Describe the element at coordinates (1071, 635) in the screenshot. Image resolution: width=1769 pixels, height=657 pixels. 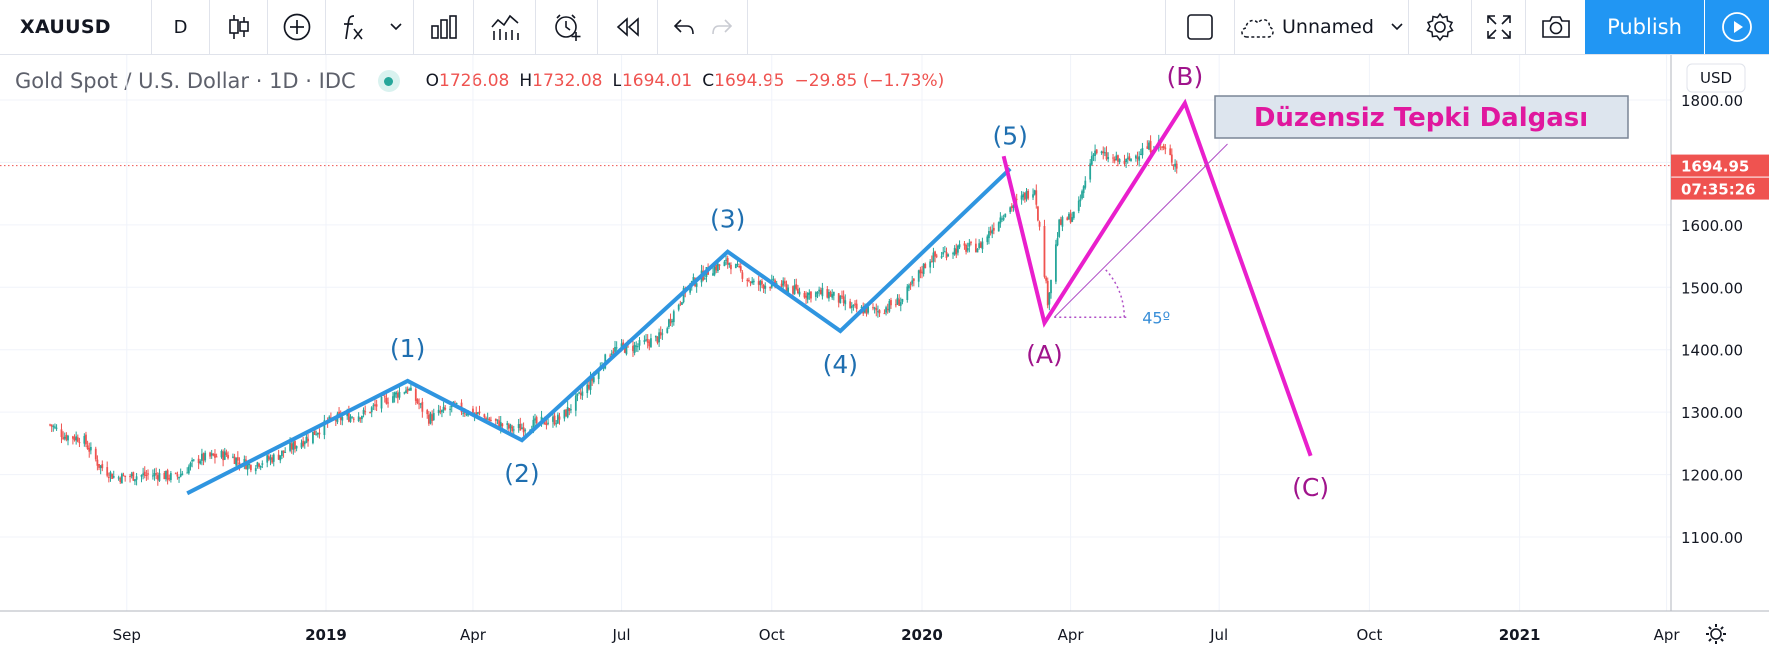
I see `time-tick-label: Apr` at that location.